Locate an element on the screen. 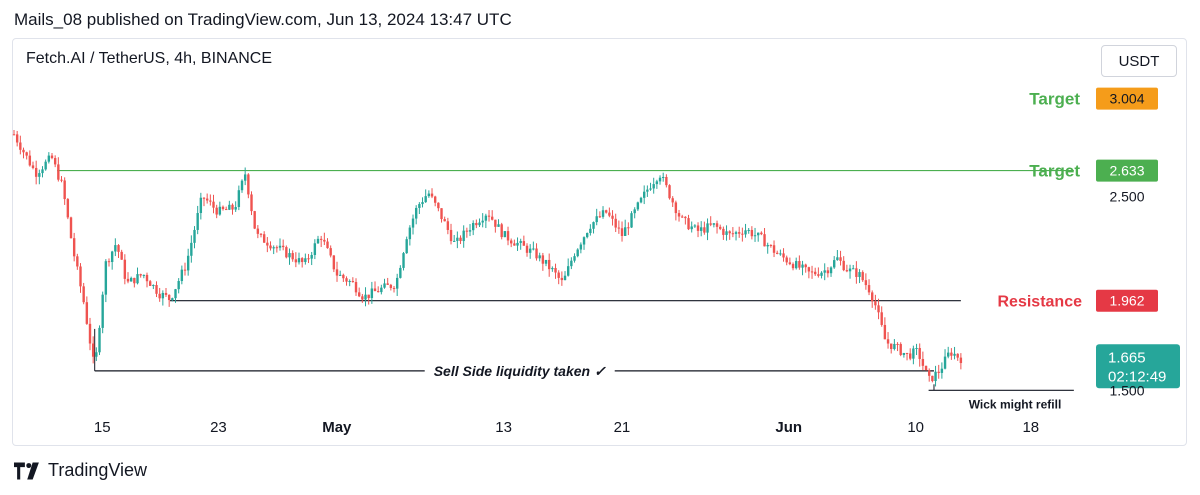  footer-brand-label: TradingView is located at coordinates (98, 470).